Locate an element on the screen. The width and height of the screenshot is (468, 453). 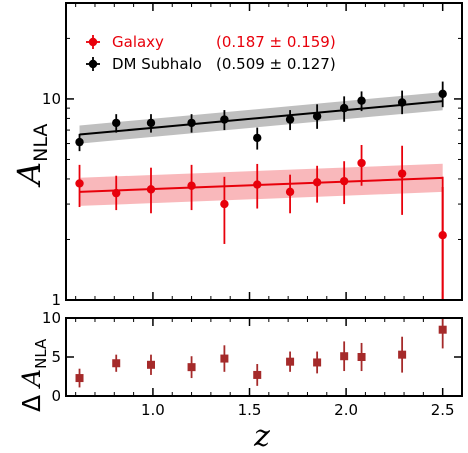
legend-fit-value: (0.509 ± 0.127) is located at coordinates (276, 64).